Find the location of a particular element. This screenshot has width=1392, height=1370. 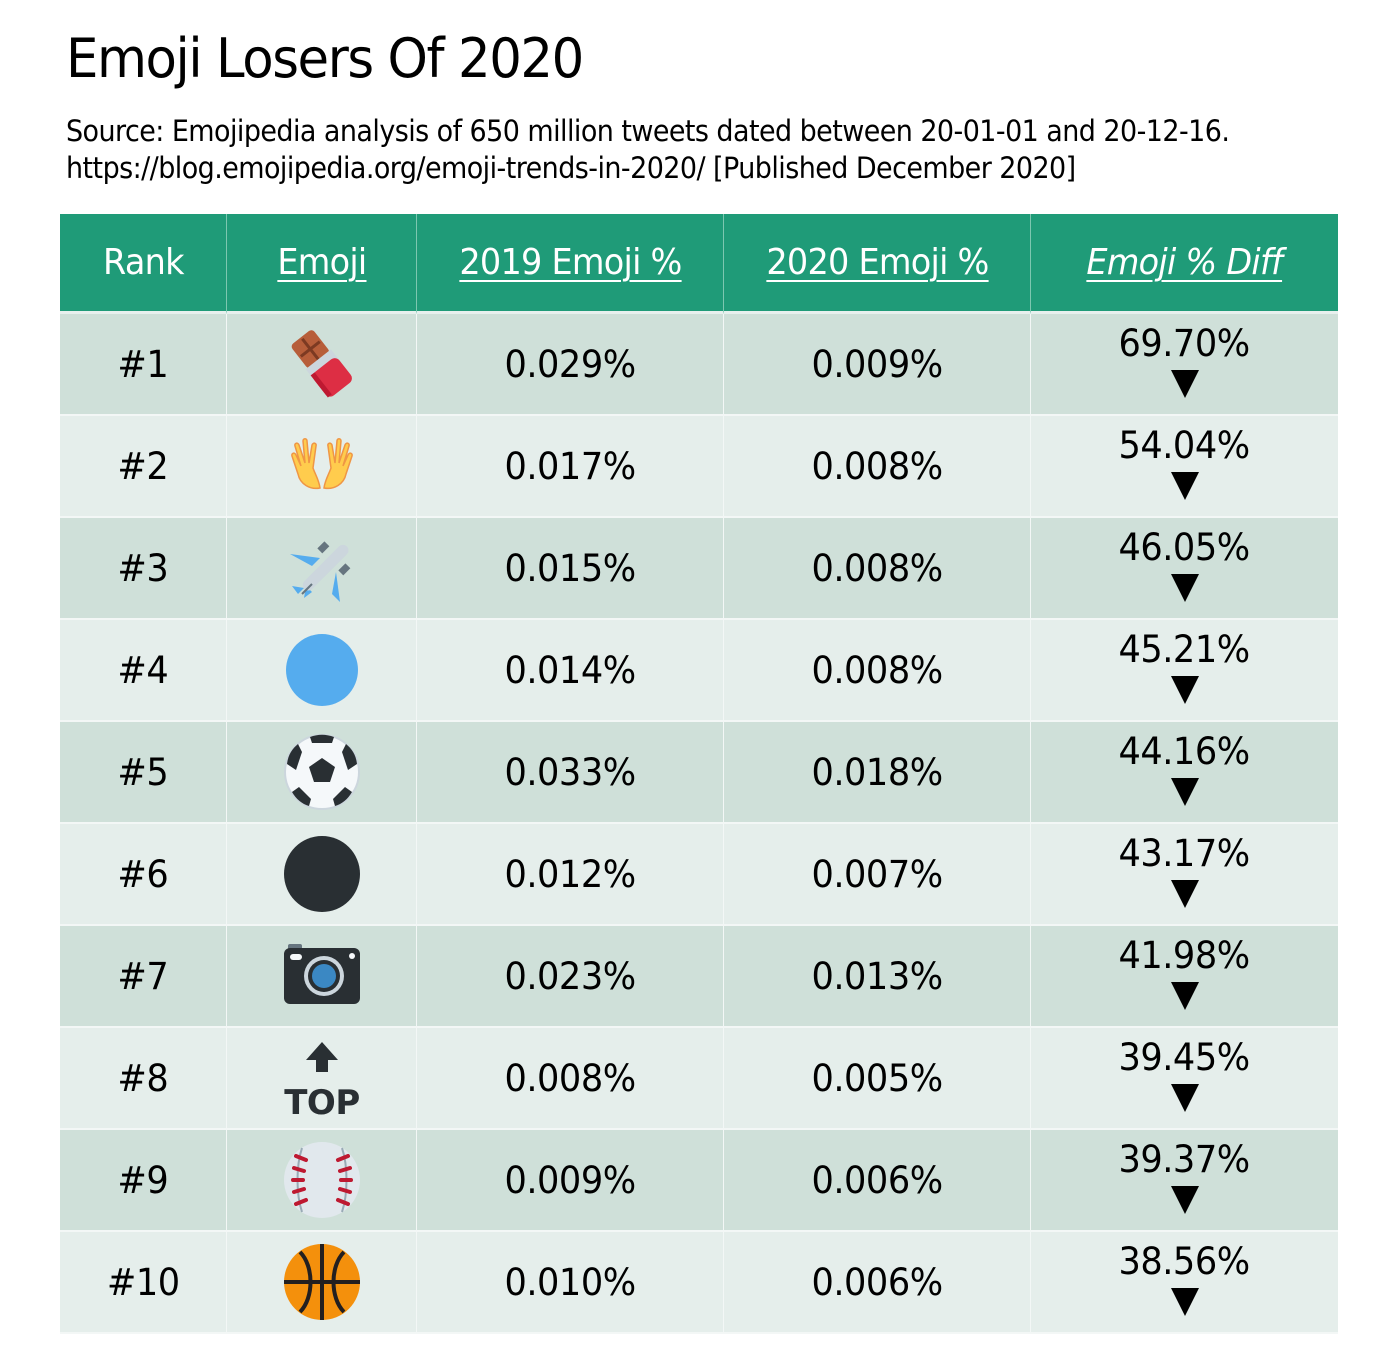

rank-cell: #3 is located at coordinates (143, 569).